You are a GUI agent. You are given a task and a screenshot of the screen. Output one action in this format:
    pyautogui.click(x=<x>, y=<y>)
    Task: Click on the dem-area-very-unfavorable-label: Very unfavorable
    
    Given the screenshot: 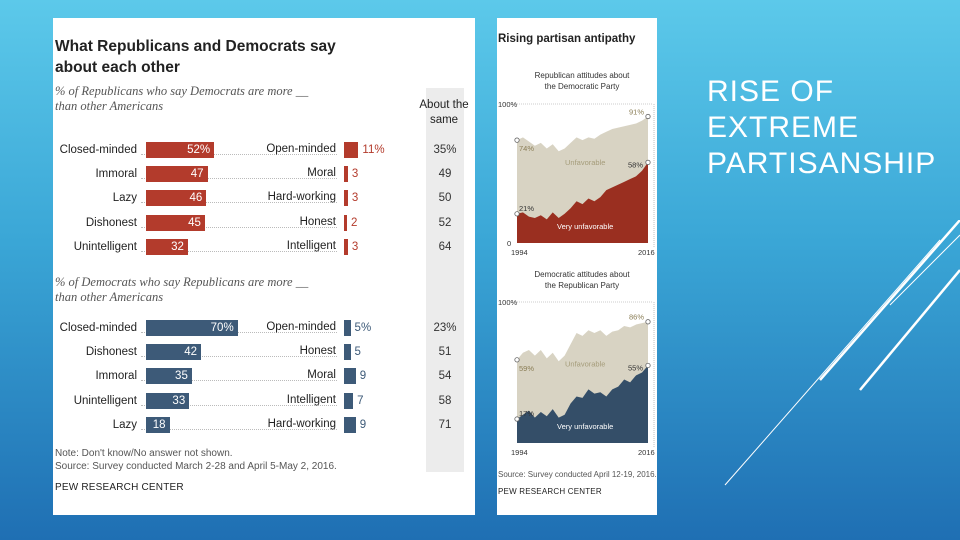 What is the action you would take?
    pyautogui.click(x=585, y=426)
    